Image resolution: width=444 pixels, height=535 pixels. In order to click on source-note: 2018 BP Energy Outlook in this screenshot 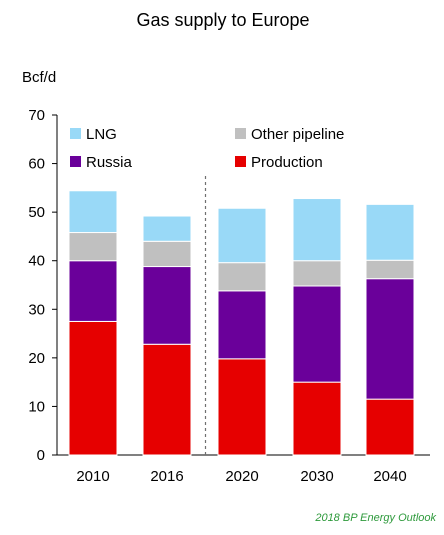, I will do `click(375, 518)`.